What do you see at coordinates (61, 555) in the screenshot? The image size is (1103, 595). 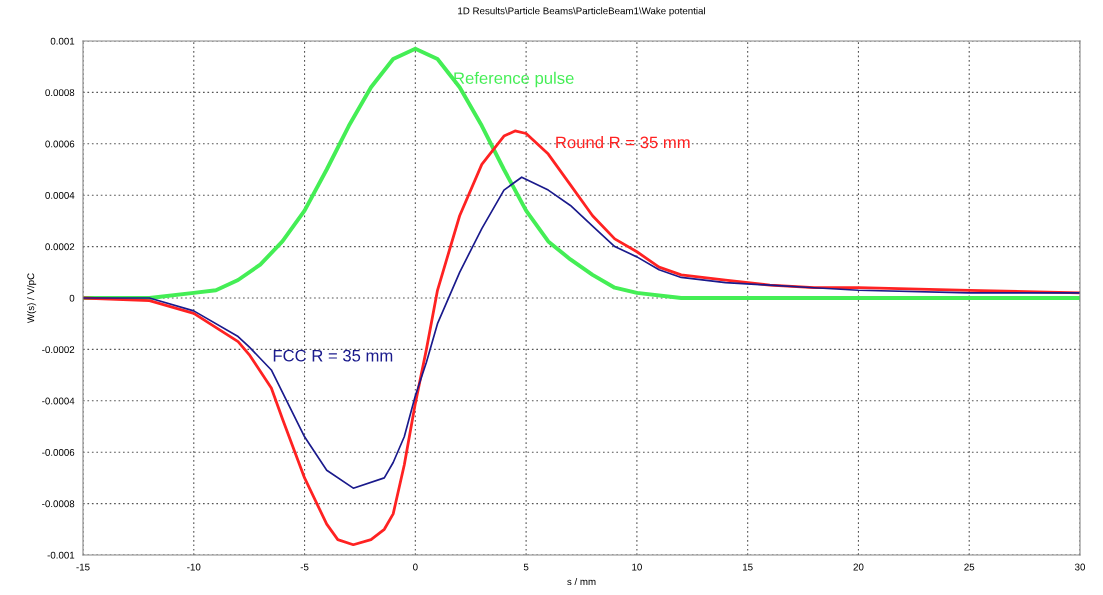 I see `y-tick-label: -0.001` at bounding box center [61, 555].